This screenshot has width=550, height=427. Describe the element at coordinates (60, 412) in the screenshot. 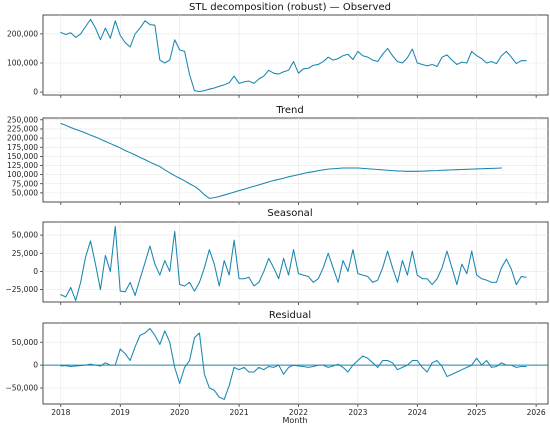

I see `x-tick-label: 2018` at that location.